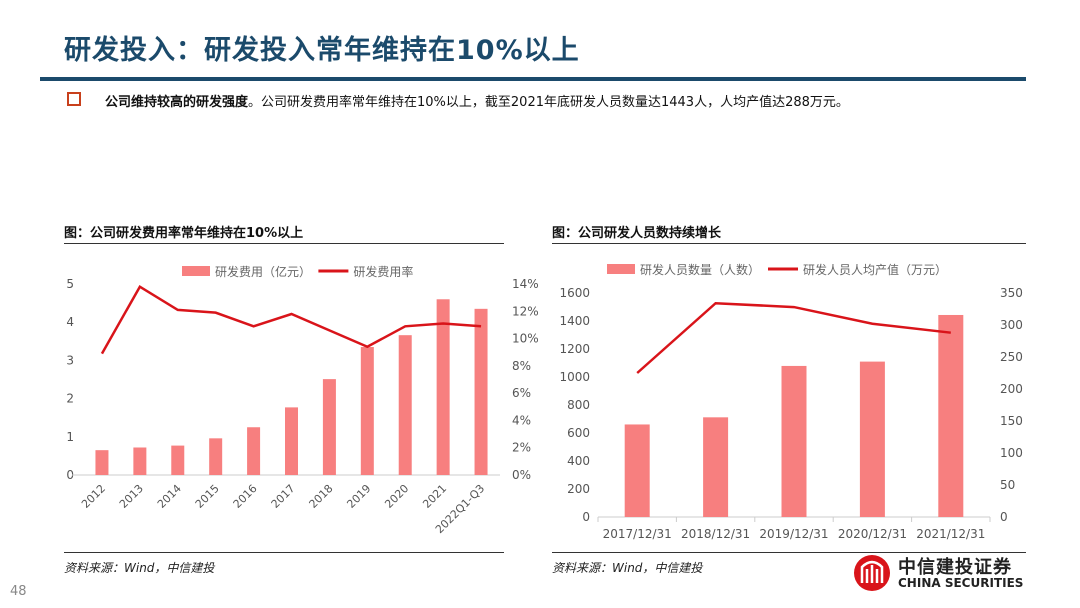  What do you see at coordinates (525, 284) in the screenshot?
I see `c1-y2-tick: 14%` at bounding box center [525, 284].